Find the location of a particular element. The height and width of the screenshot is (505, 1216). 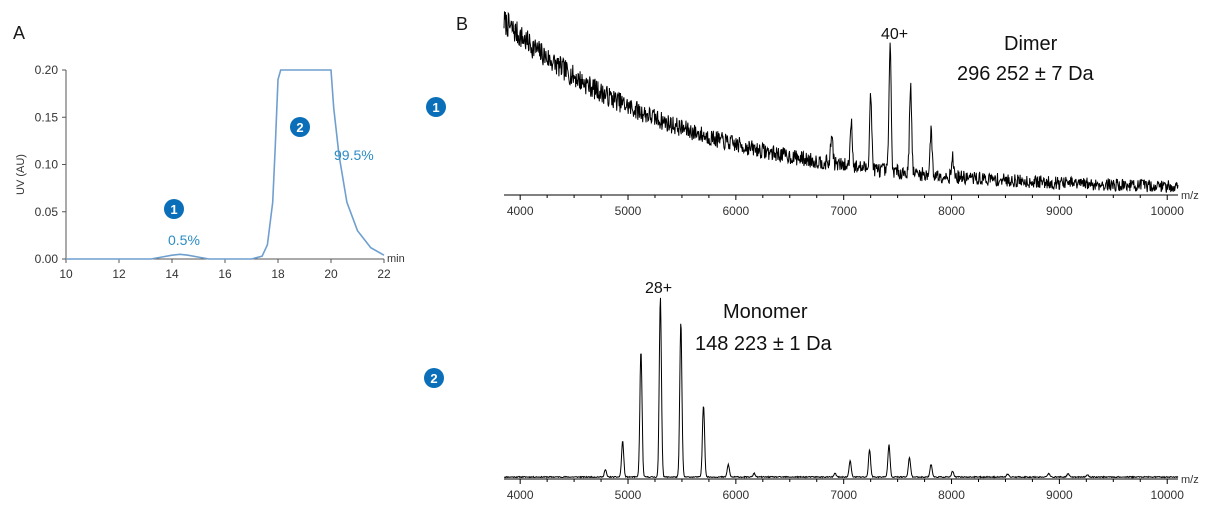

peak2-badge-number: 2 is located at coordinates (299, 127).